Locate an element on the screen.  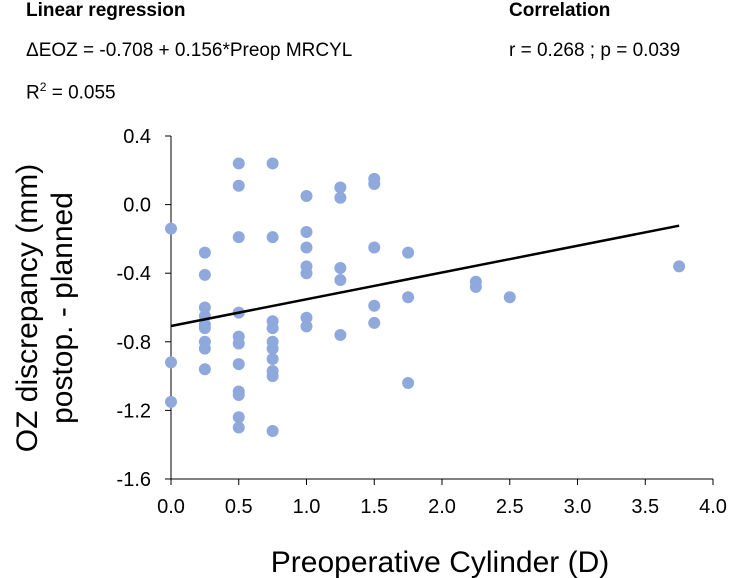
x-tick-label: 2.5 is located at coordinates (510, 507).